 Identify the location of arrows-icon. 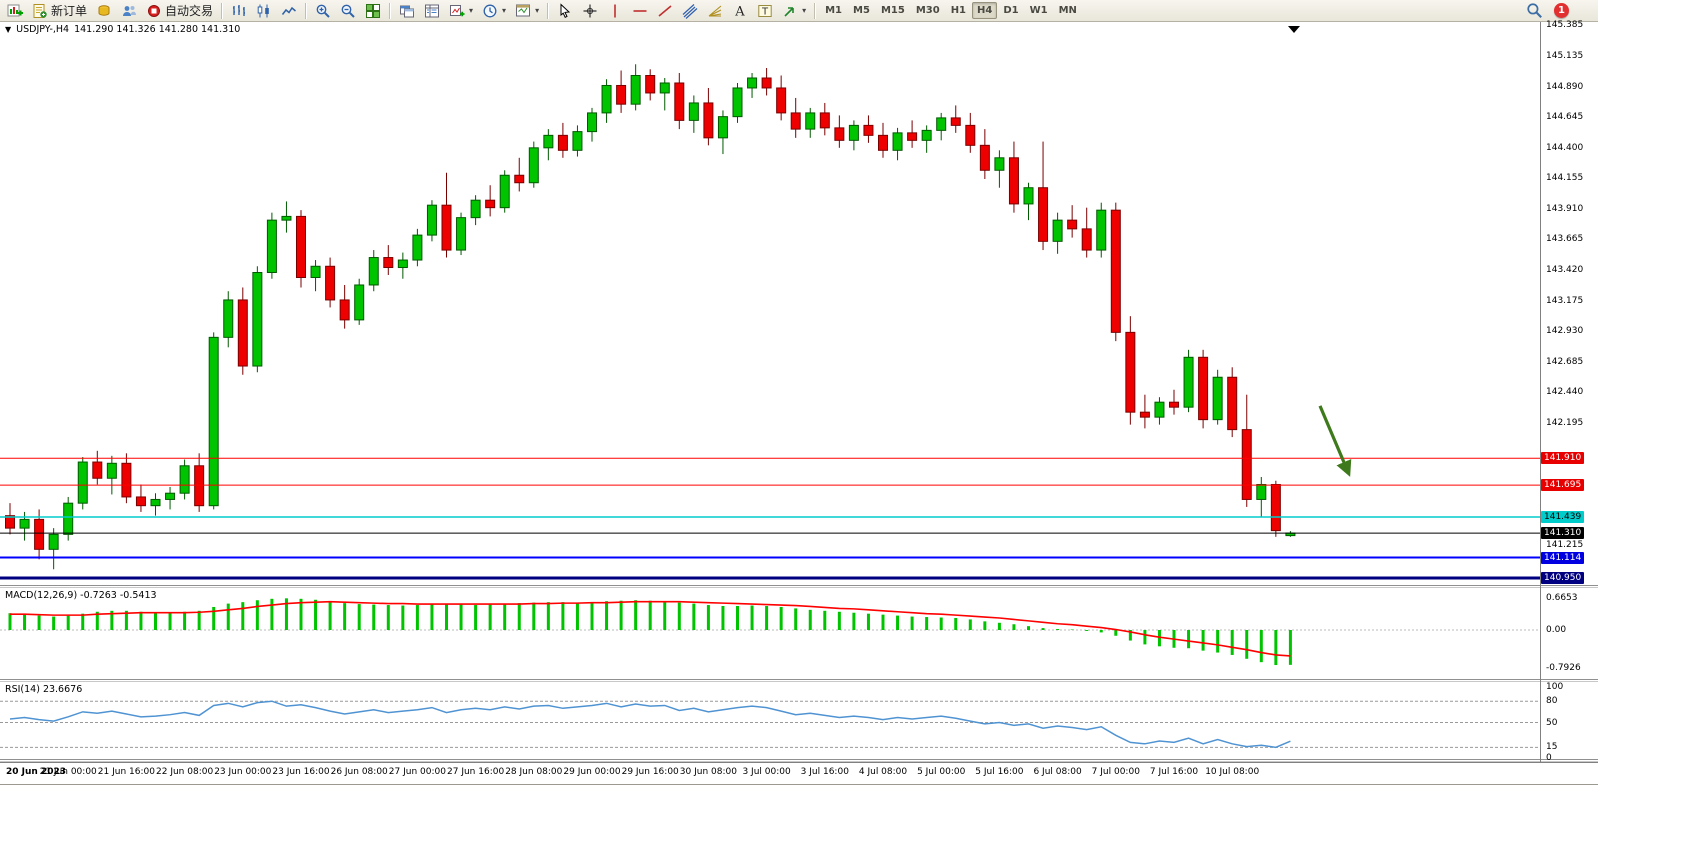
(789, 11).